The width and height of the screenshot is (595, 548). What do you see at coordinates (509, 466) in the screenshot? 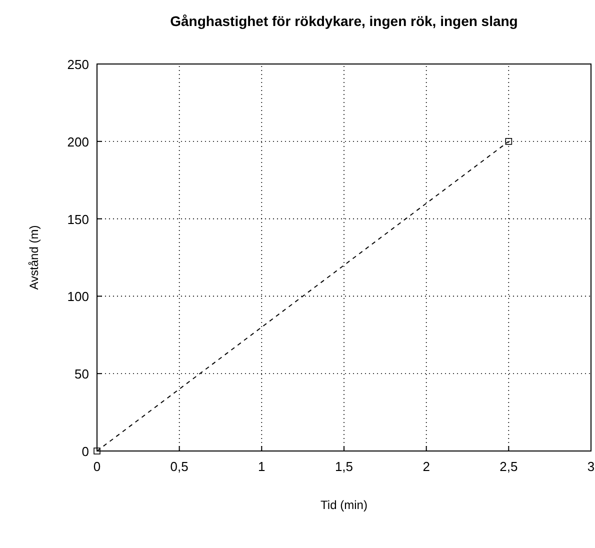
I see `x-tick-label: 2,5` at bounding box center [509, 466].